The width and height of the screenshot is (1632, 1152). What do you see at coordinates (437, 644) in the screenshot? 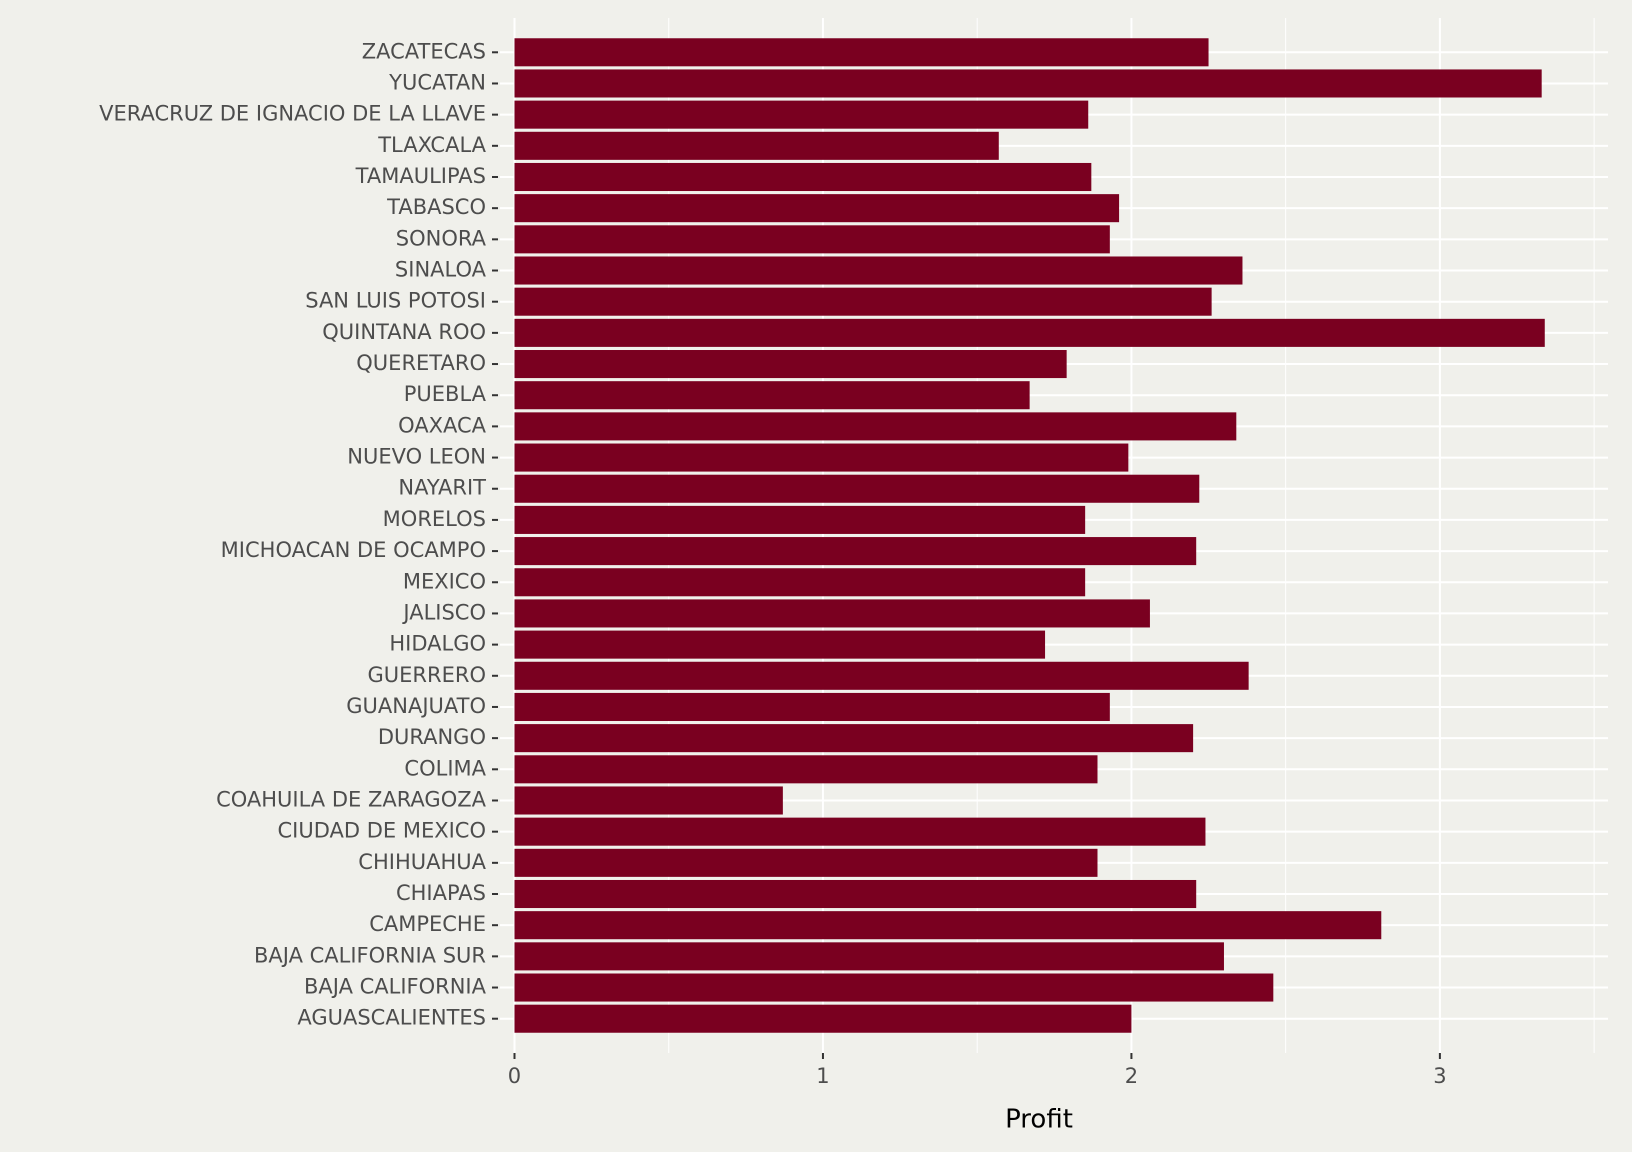
I see `y-tick-label: HIDALGO` at bounding box center [437, 644].